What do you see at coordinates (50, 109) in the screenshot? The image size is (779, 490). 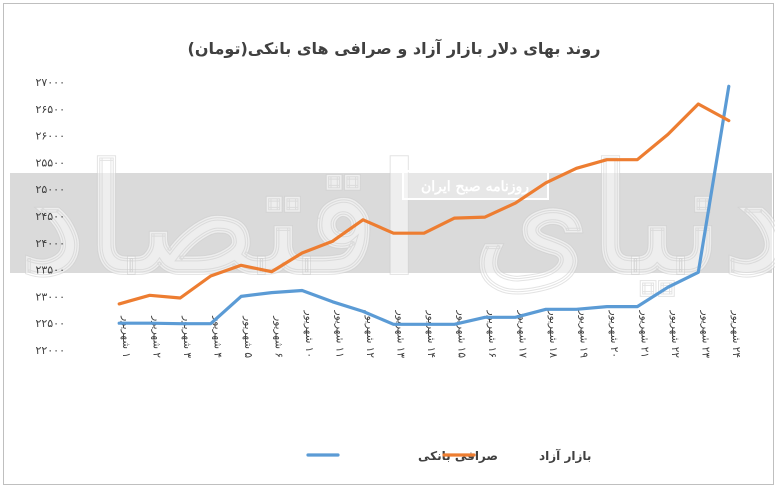 I see `y-tick-label: ۲۶۵۰۰` at bounding box center [50, 109].